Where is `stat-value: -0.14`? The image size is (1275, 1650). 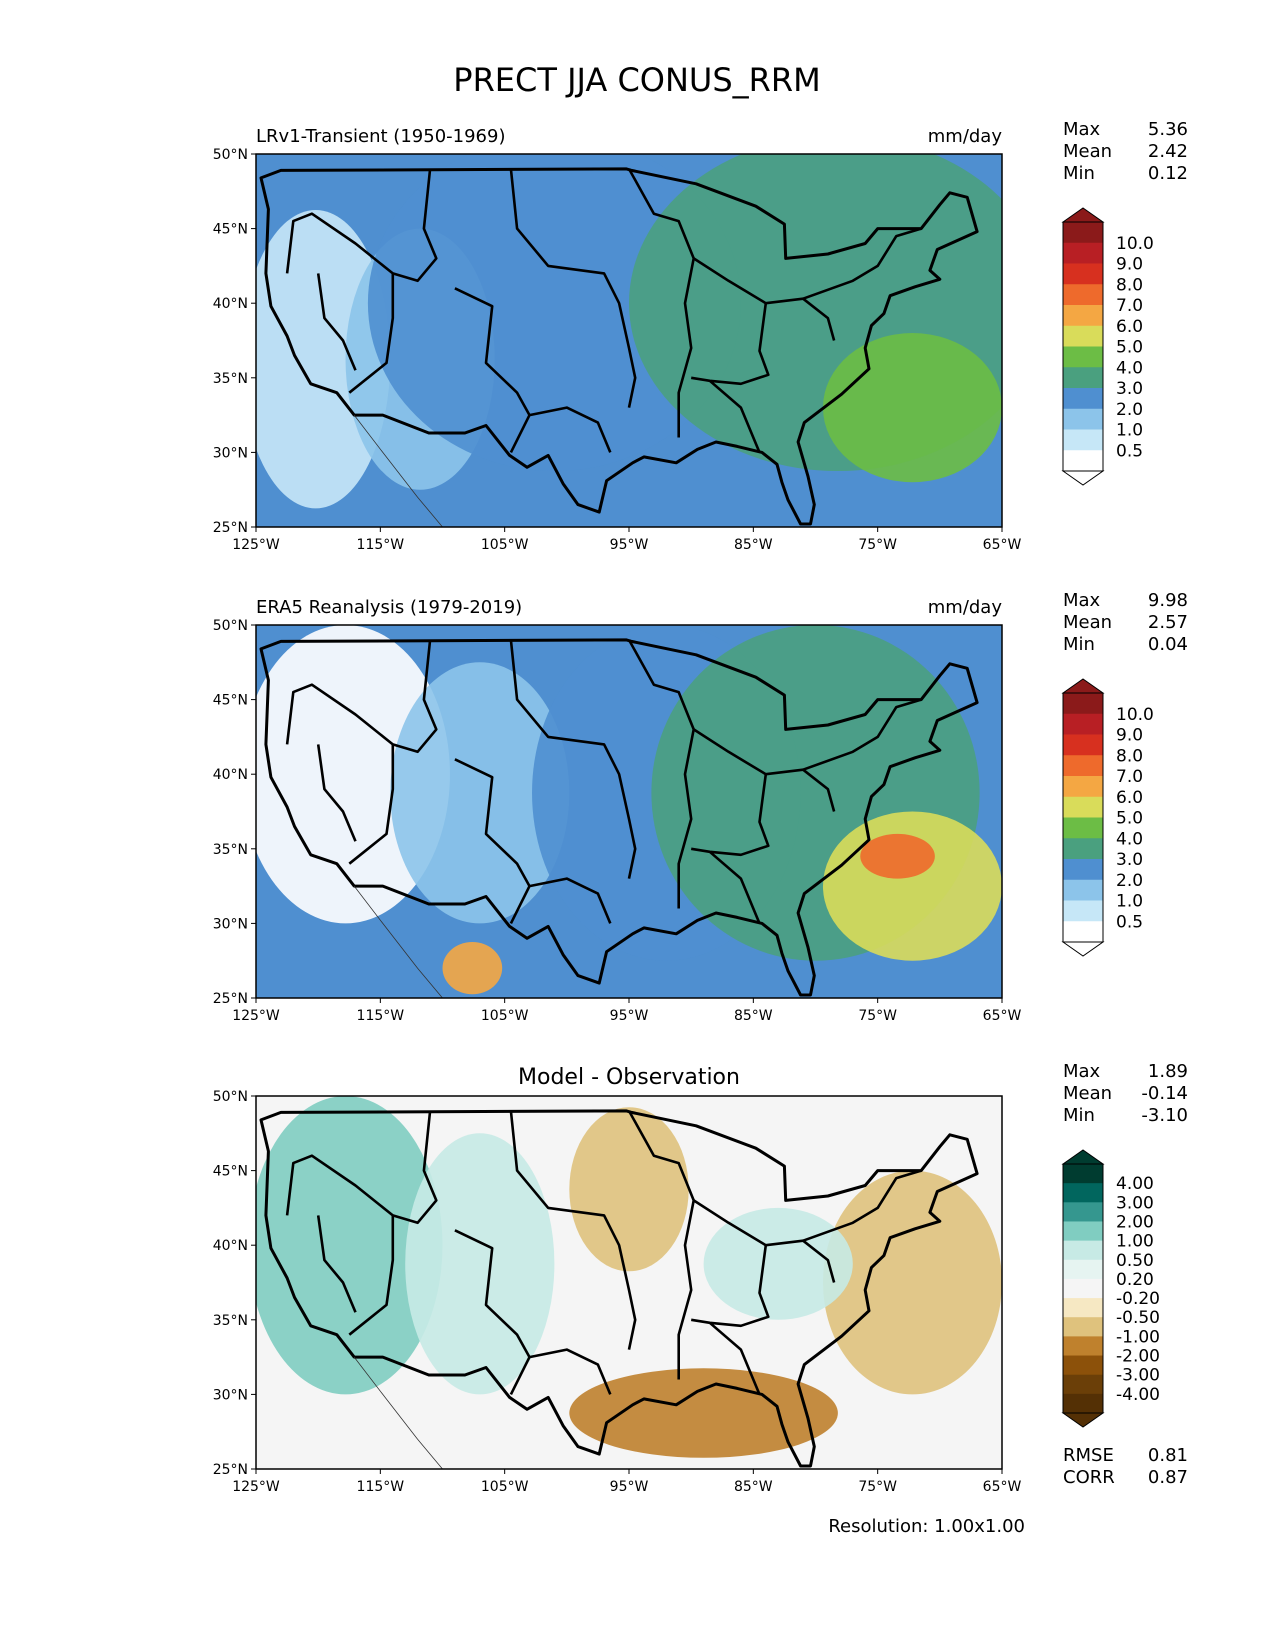
stat-value: -0.14 is located at coordinates (1164, 1093).